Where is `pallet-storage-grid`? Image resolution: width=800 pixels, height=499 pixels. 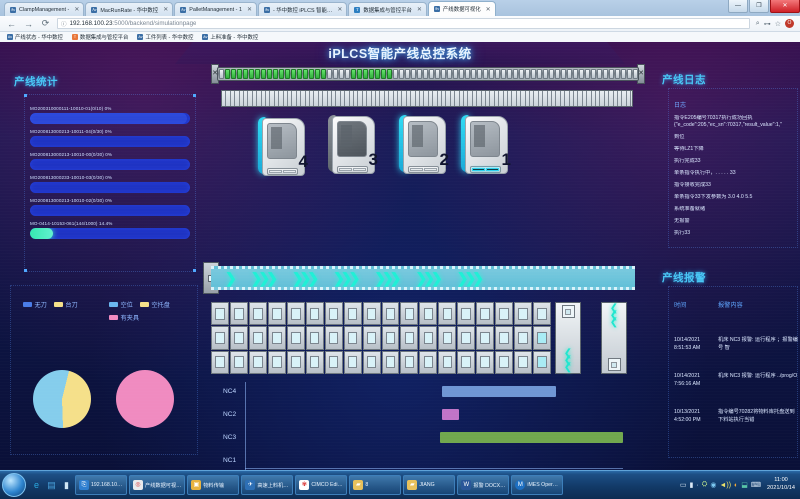 pallet-storage-grid is located at coordinates (381, 338).